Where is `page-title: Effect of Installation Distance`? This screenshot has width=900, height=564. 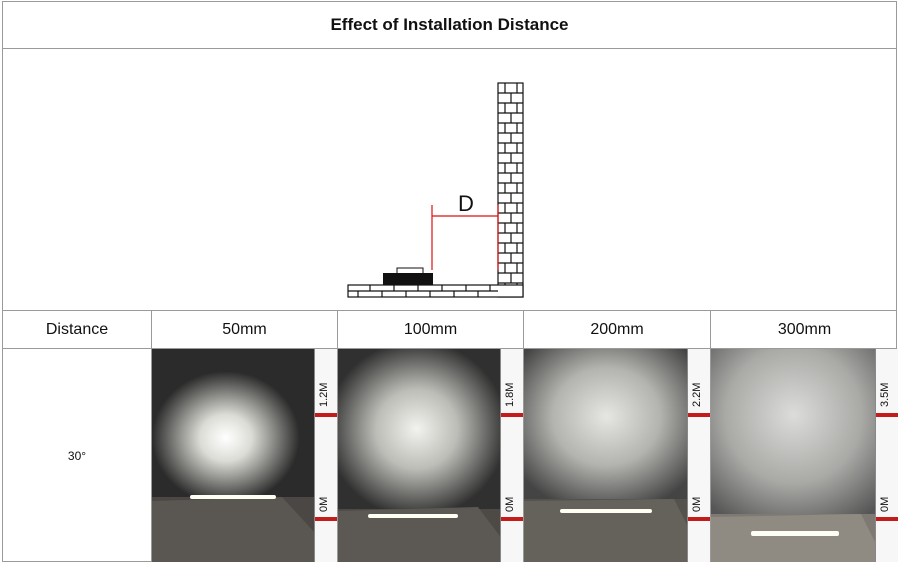
page-title: Effect of Installation Distance is located at coordinates (449, 24).